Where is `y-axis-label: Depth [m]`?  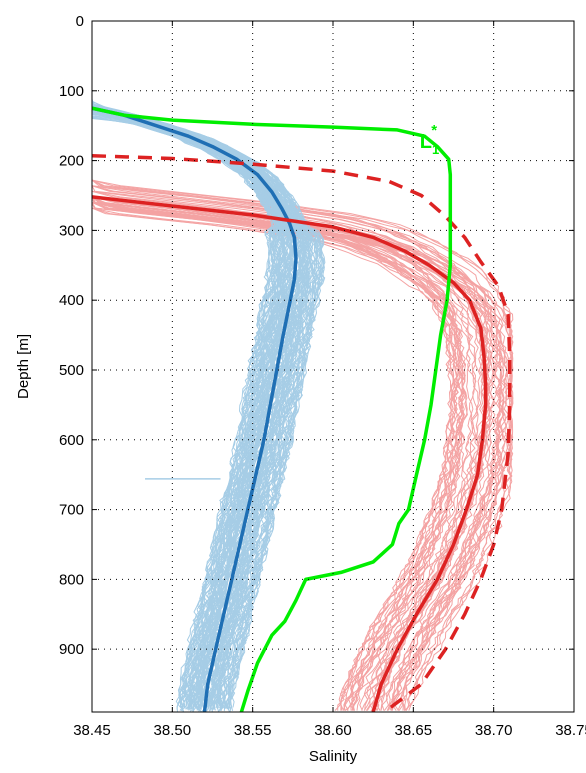 y-axis-label: Depth [m] is located at coordinates (23, 366).